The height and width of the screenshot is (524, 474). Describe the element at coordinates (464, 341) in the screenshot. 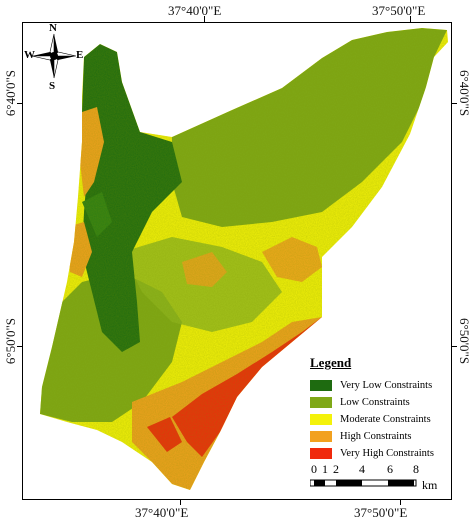

I see `coord-right-bottom: 6°50'0"S` at that location.